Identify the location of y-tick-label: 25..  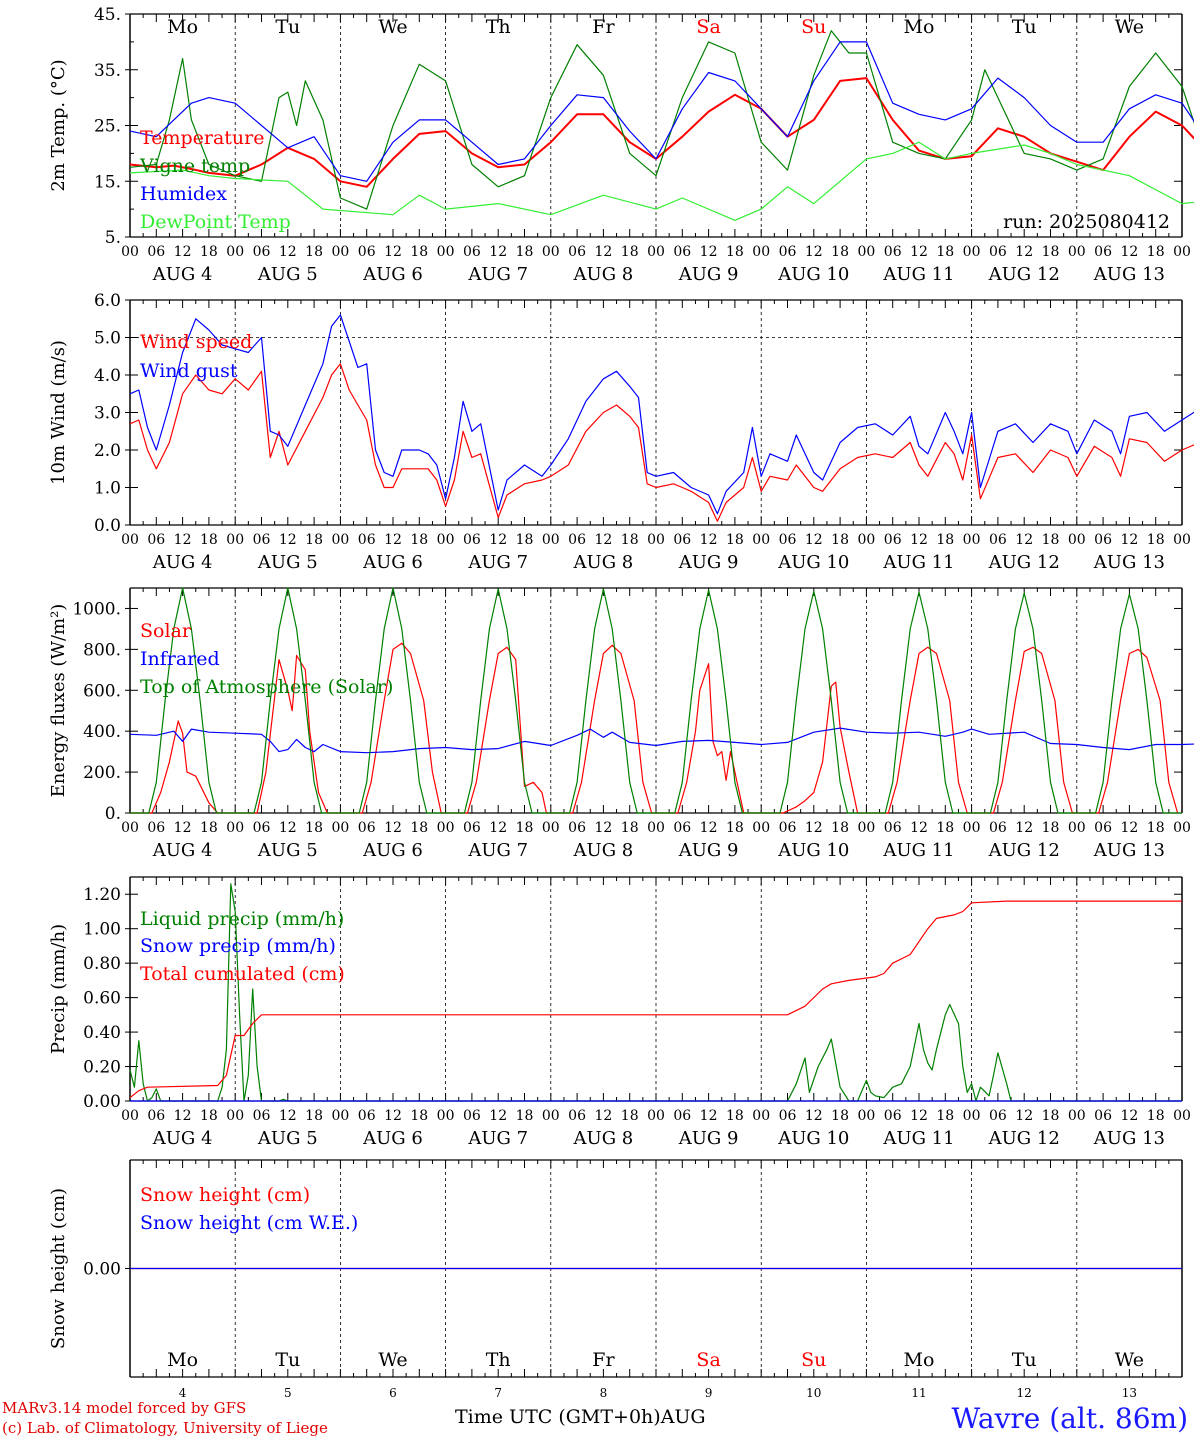
(107, 127).